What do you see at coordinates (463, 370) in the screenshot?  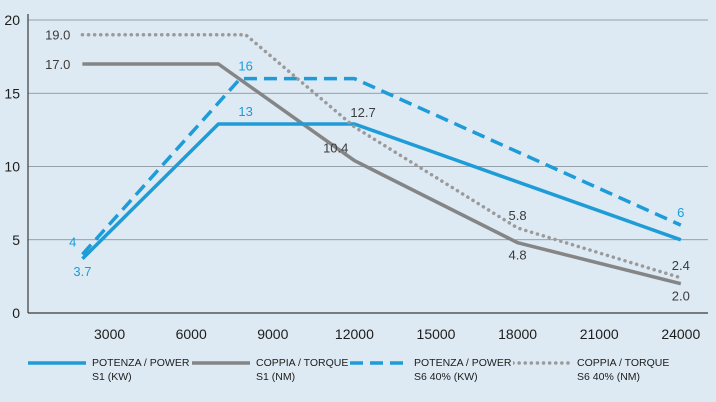 I see `legend-label-power-s6: POTENZA / POWER S6 40% (KW)` at bounding box center [463, 370].